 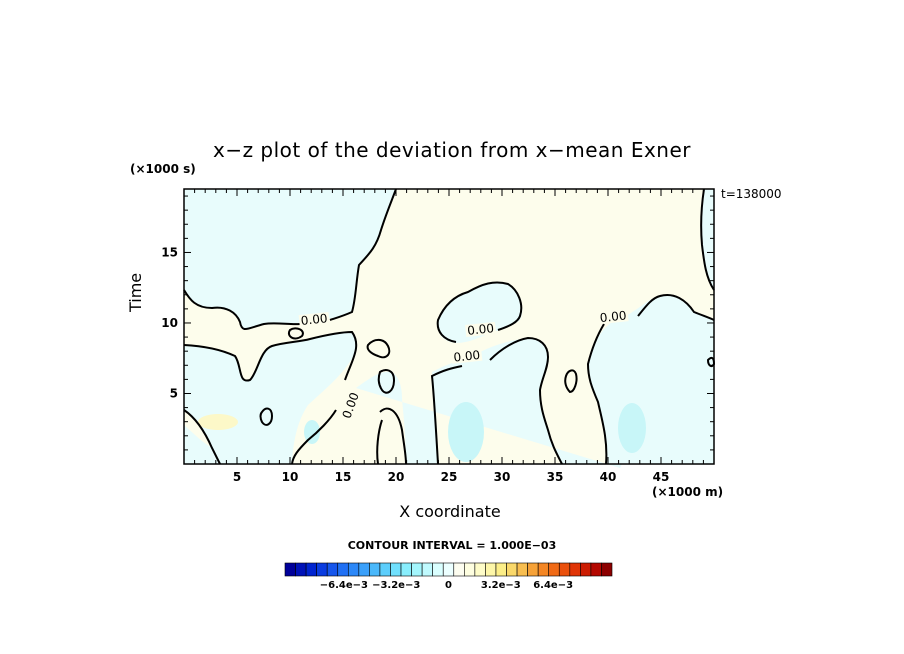 What do you see at coordinates (502, 477) in the screenshot?
I see `x-tick-label: 30` at bounding box center [502, 477].